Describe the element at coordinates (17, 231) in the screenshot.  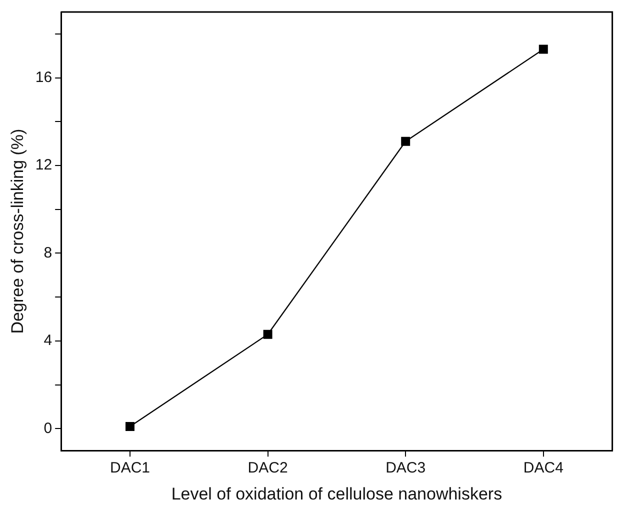
I see `y-axis-title: Degree of cross-linking (%)` at that location.